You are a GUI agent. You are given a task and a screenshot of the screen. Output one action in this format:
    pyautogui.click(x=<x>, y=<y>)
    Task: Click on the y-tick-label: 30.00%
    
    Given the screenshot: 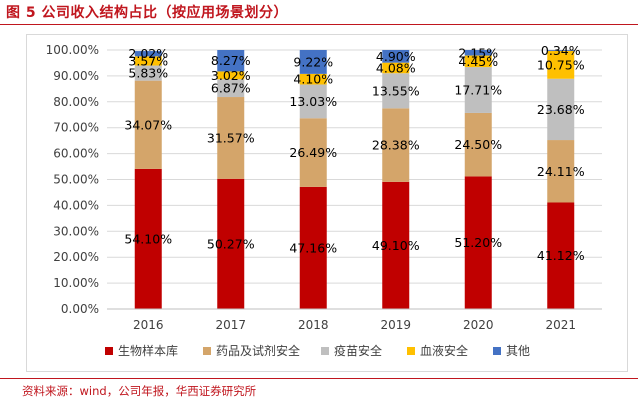 What is the action you would take?
    pyautogui.click(x=76, y=231)
    